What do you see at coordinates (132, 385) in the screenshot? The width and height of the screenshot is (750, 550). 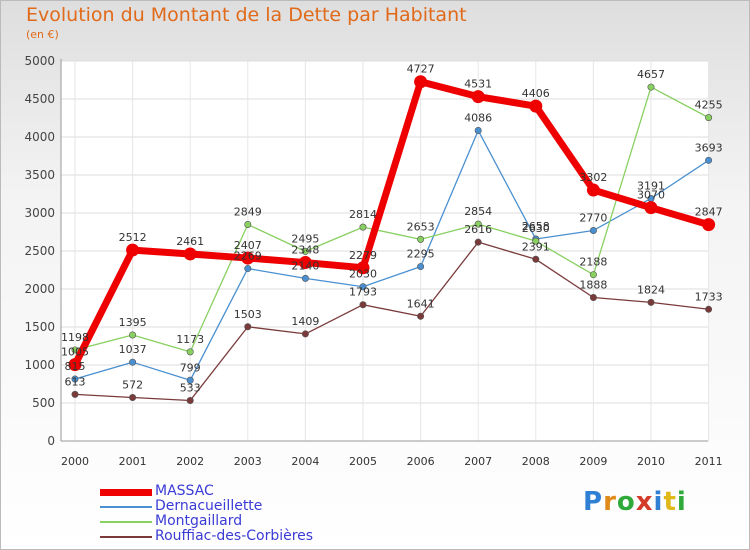 I see `data-label: 572` at bounding box center [132, 385].